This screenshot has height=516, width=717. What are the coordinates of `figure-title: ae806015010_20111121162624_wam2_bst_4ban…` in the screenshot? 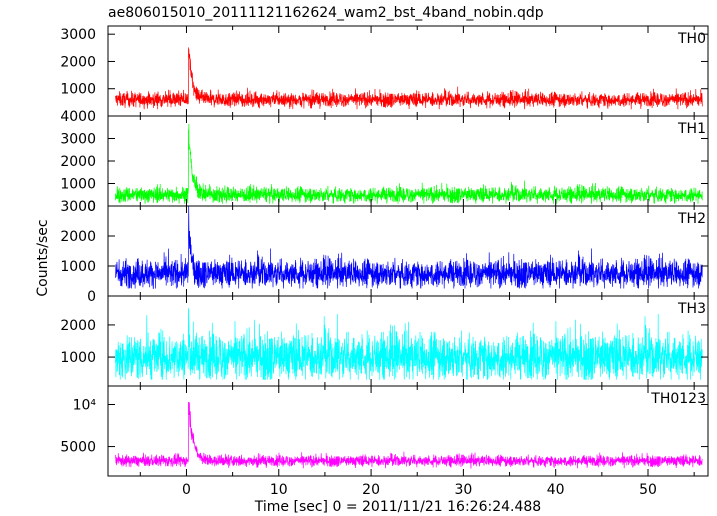 It's located at (326, 13).